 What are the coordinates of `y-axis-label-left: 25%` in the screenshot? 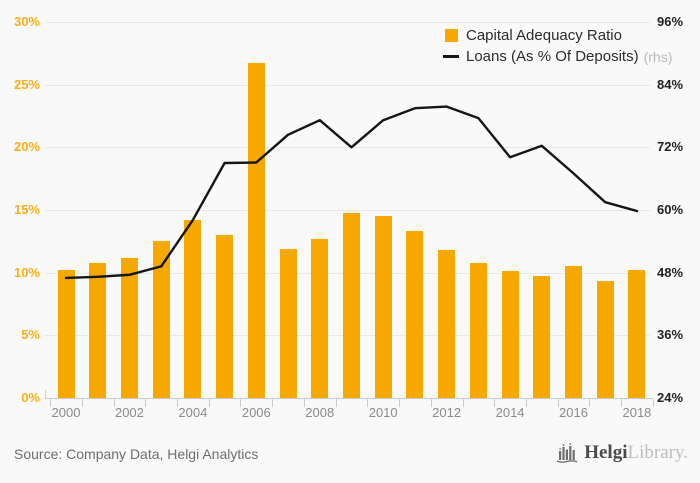 It's located at (26, 84).